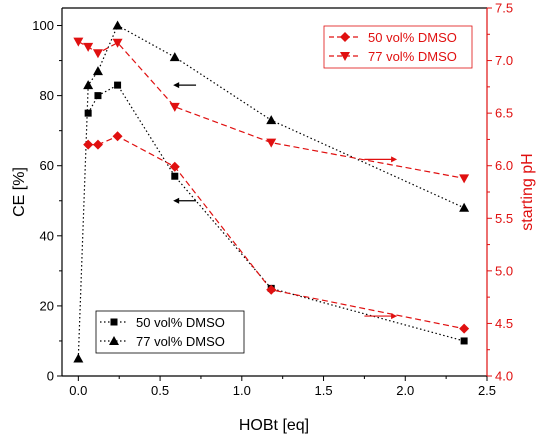 The image size is (550, 439). I want to click on ph-arrow-2-head, so click(394, 316).